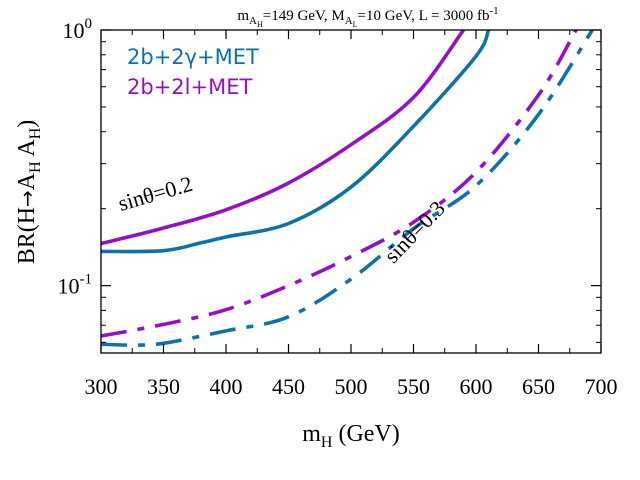 The height and width of the screenshot is (480, 640). I want to click on x-axis-label: mH (GeV), so click(351, 436).